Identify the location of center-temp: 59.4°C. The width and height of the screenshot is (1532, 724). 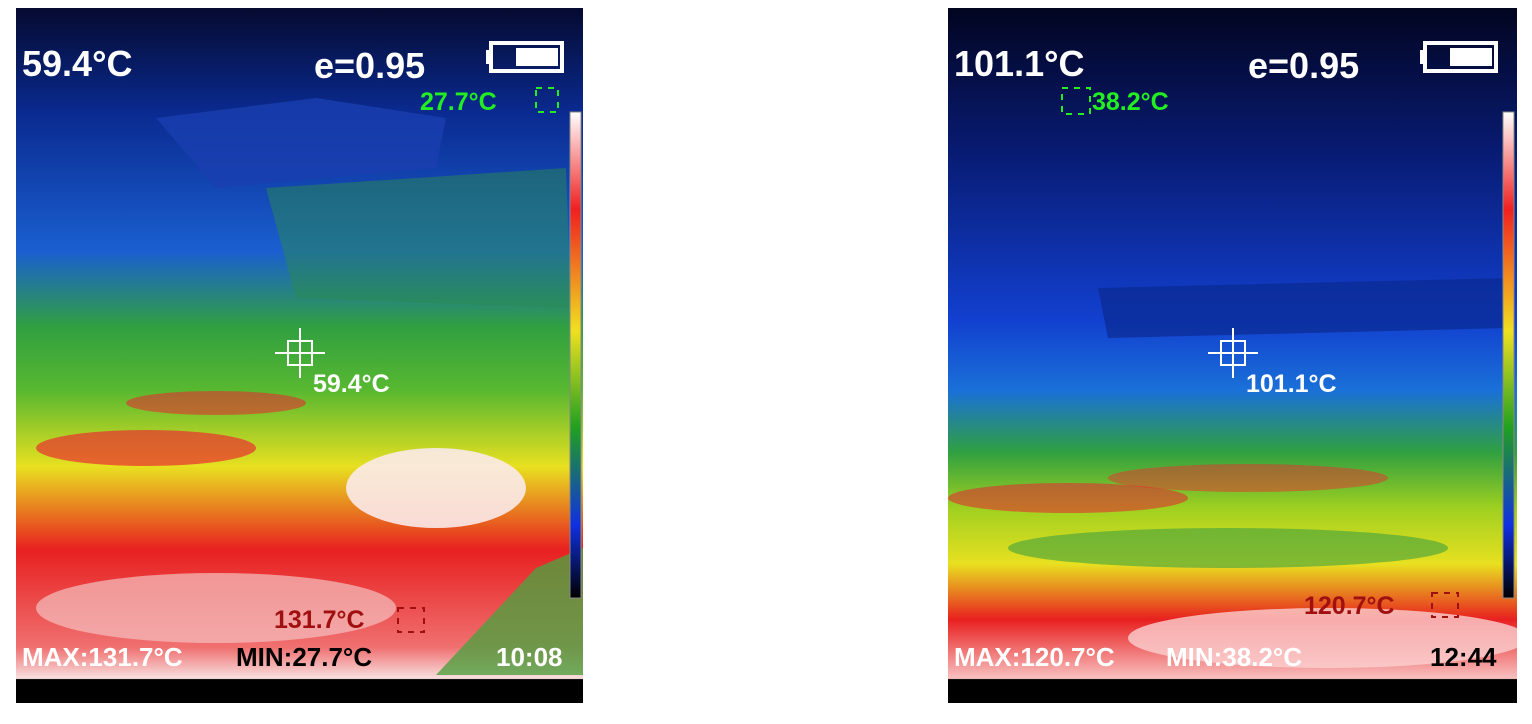
(77, 63).